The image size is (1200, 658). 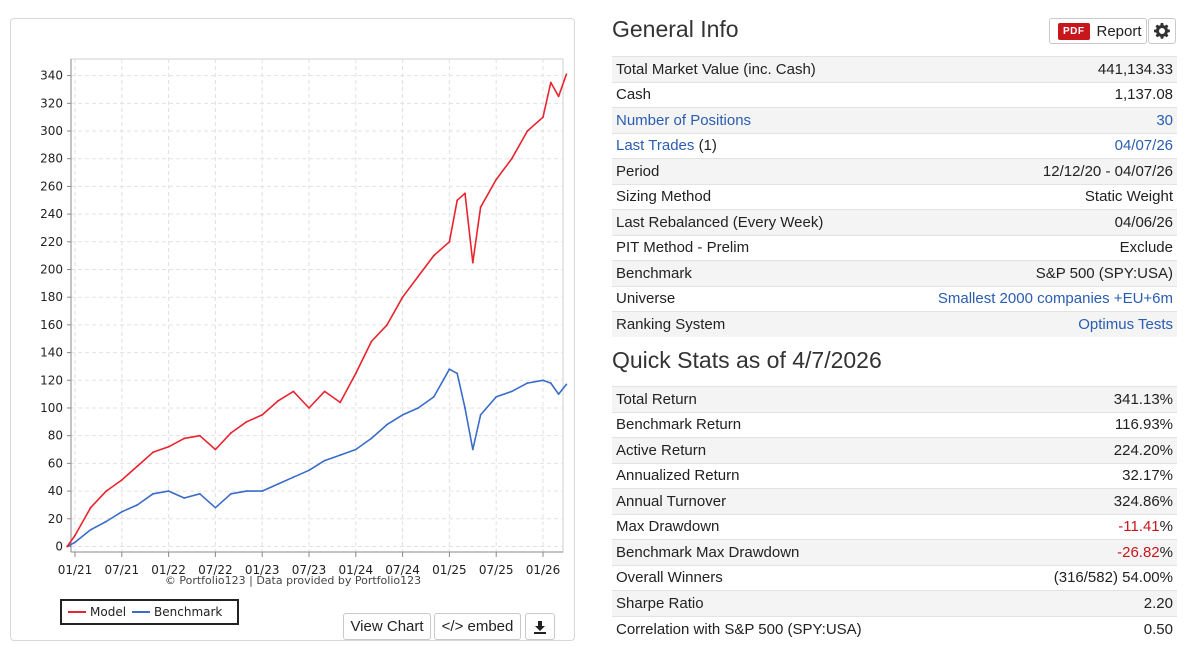 I want to click on info-row-ranking-system: Ranking System Optimus Tests, so click(x=894, y=324).